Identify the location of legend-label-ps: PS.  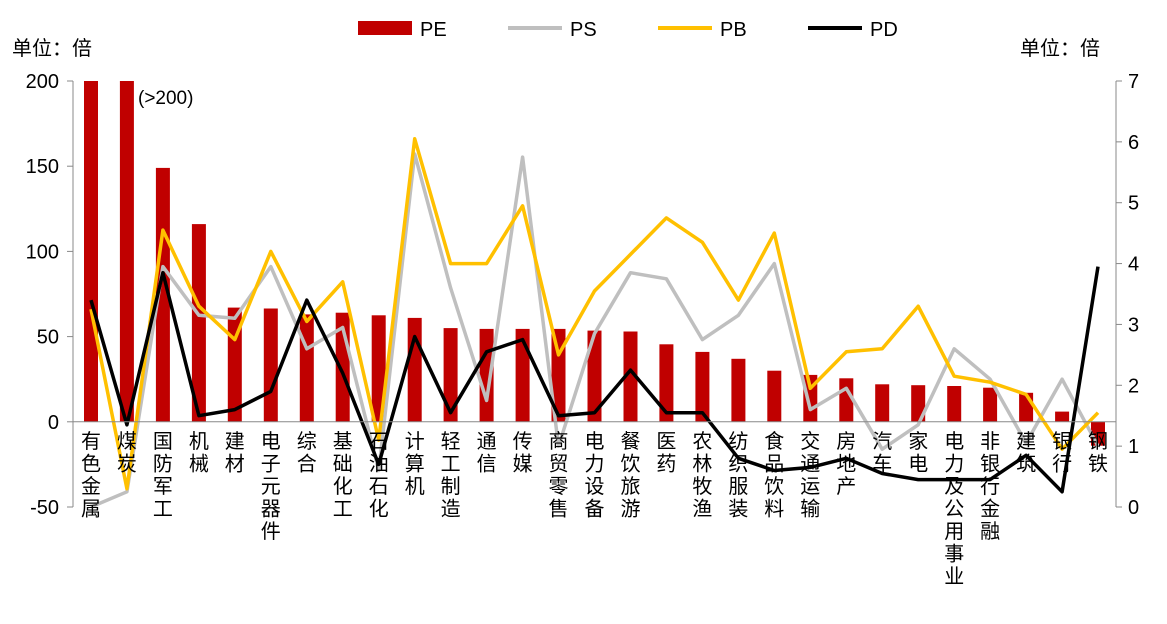
(583, 30).